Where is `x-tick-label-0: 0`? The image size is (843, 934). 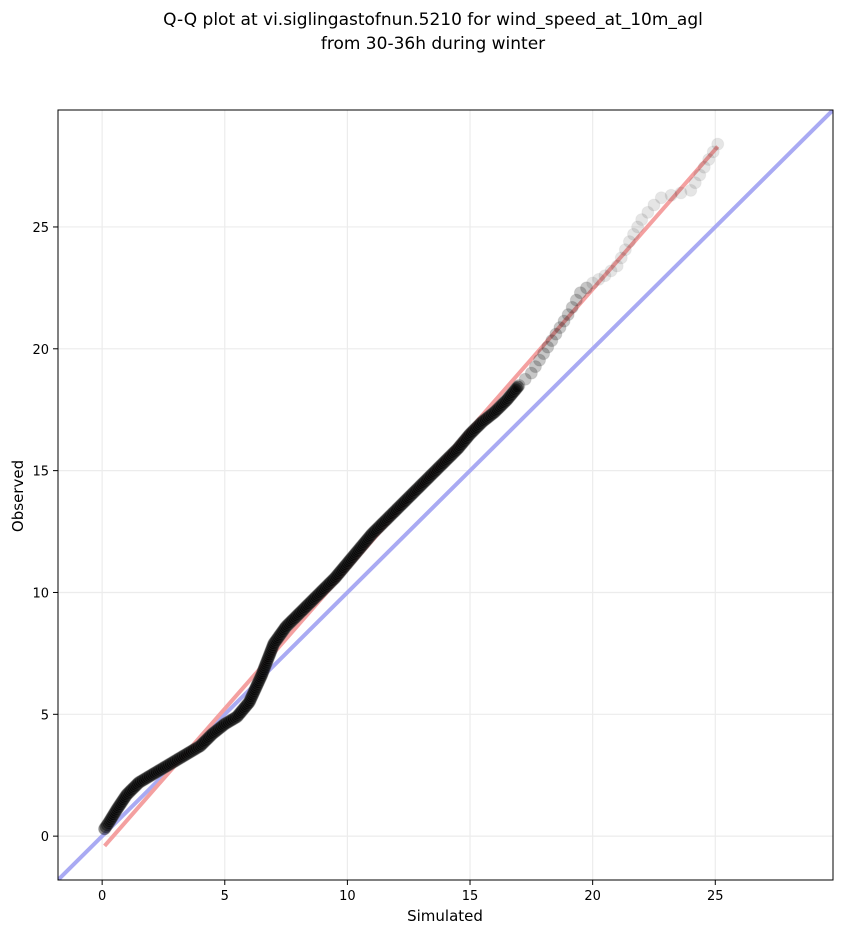
x-tick-label-0: 0 is located at coordinates (102, 896).